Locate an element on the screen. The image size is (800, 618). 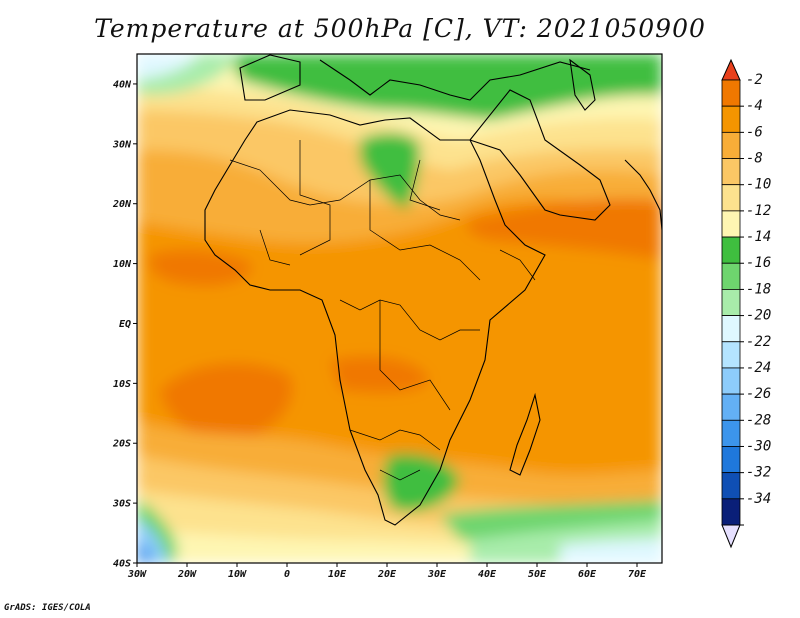
lat-tick-label: 20N is located at coordinates (122, 204).